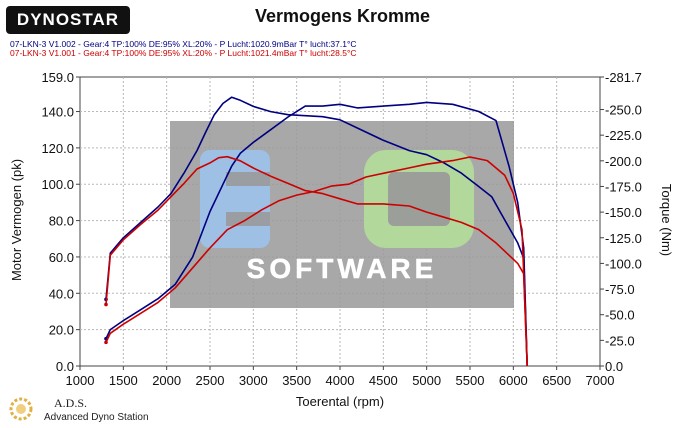 This screenshot has width=685, height=428. What do you see at coordinates (80, 380) in the screenshot?
I see `x-tick-label: 1000` at bounding box center [80, 380].